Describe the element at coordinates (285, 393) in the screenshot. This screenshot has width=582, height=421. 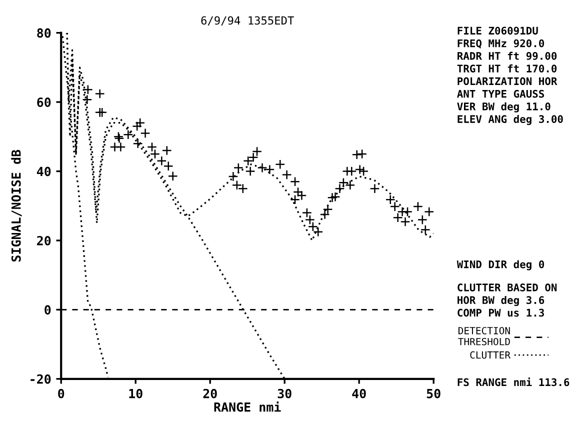
I see `x-tick-label: 30` at that location.